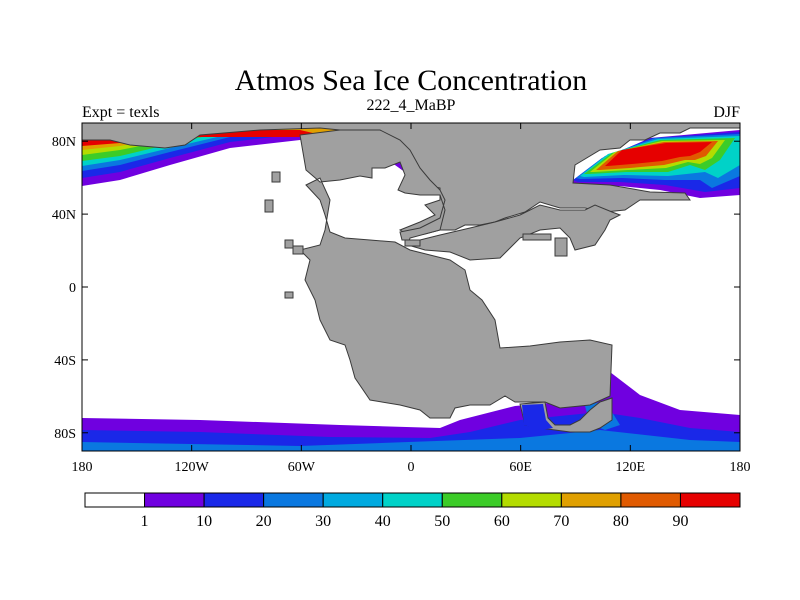 The height and width of the screenshot is (600, 800). I want to click on colorbar-label: 60, so click(502, 521).